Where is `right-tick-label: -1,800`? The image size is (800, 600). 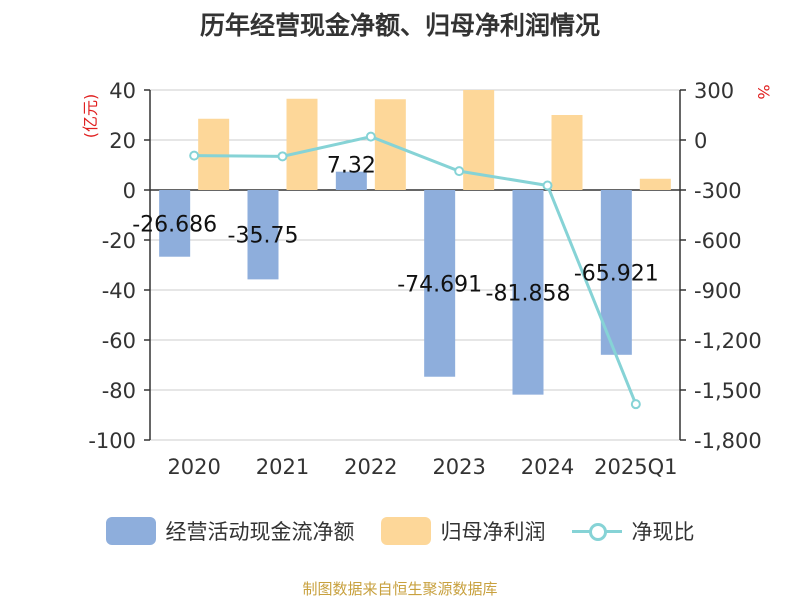 right-tick-label: -1,800 is located at coordinates (728, 441).